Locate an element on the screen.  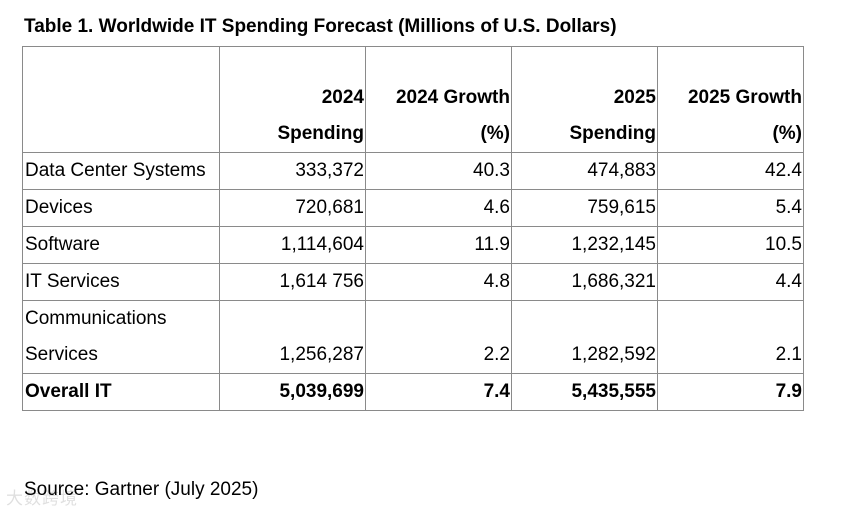
row-label: IT Services is located at coordinates (121, 282).